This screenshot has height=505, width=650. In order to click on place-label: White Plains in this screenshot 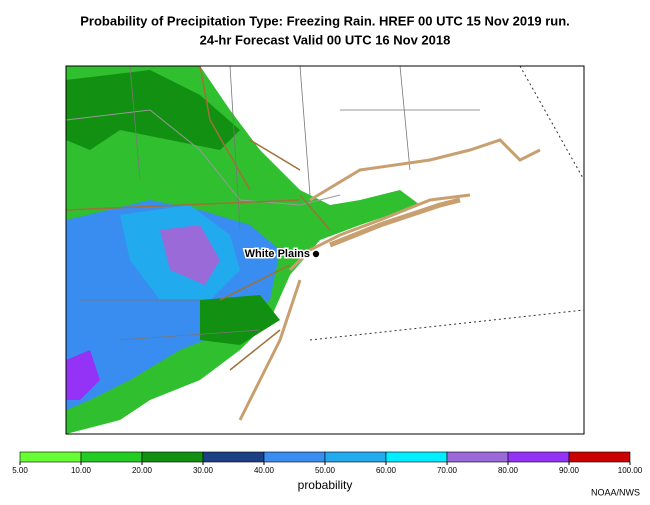, I will do `click(277, 254)`.